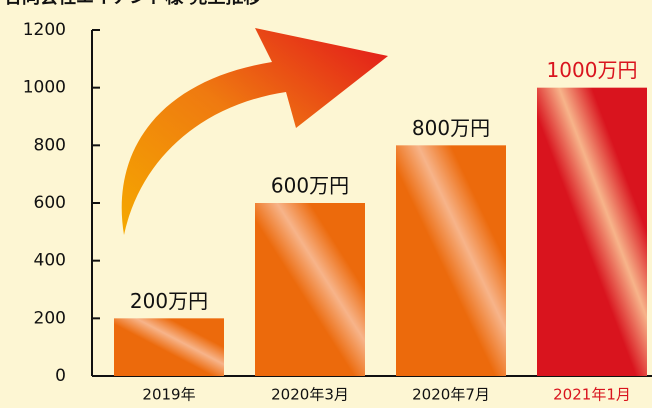  I want to click on y-tick-label: 800, so click(50, 145).